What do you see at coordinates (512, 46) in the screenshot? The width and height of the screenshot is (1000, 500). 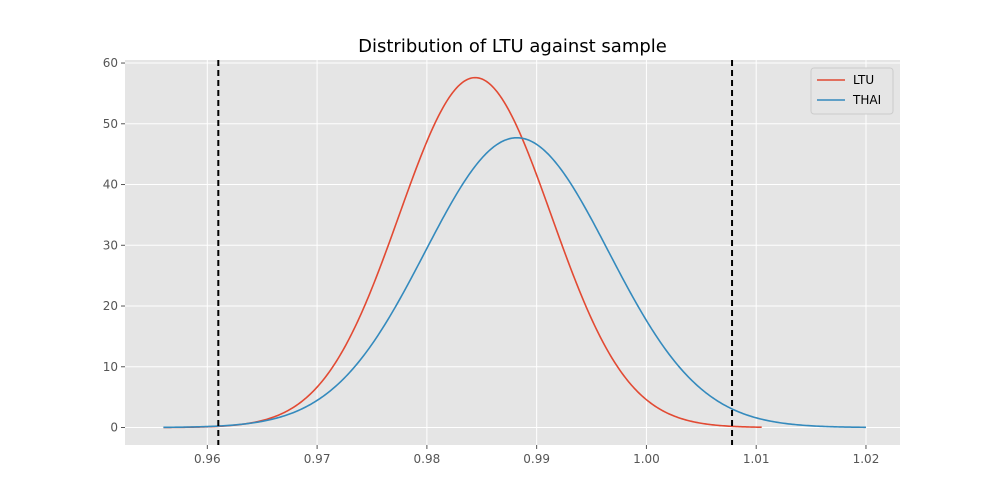 I see `chart-title: Distribution of LTU against sample` at bounding box center [512, 46].